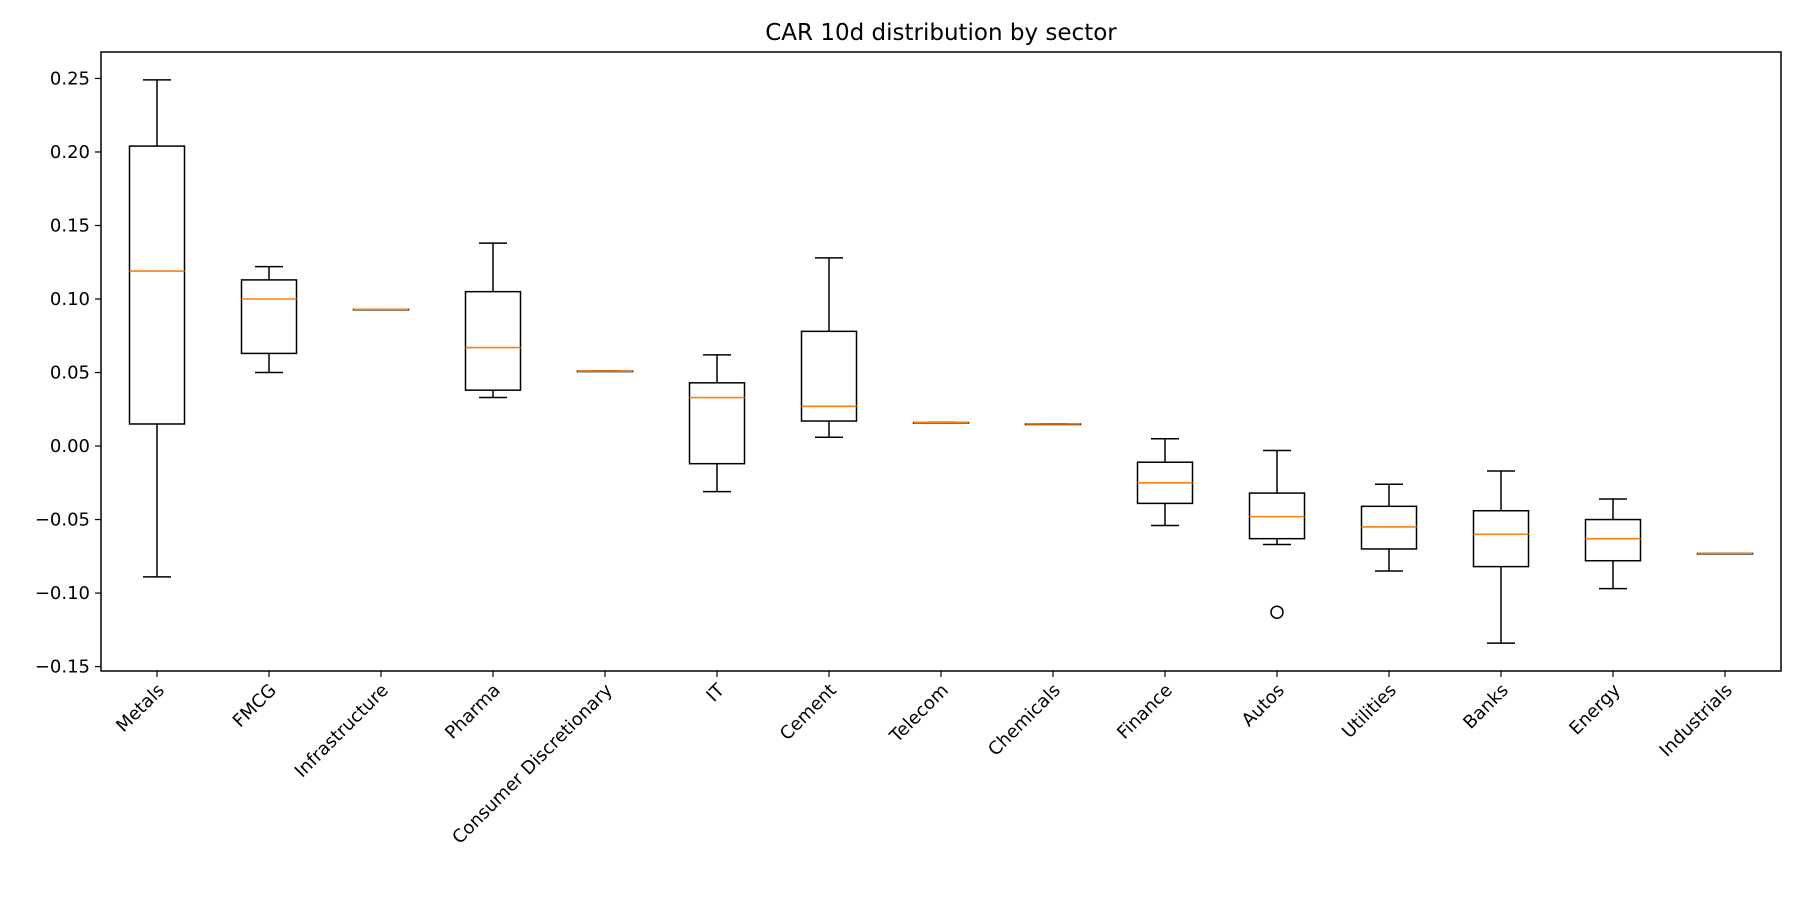 The image size is (1800, 900). Describe the element at coordinates (342, 731) in the screenshot. I see `x-tick-label: Infrastructure` at that location.